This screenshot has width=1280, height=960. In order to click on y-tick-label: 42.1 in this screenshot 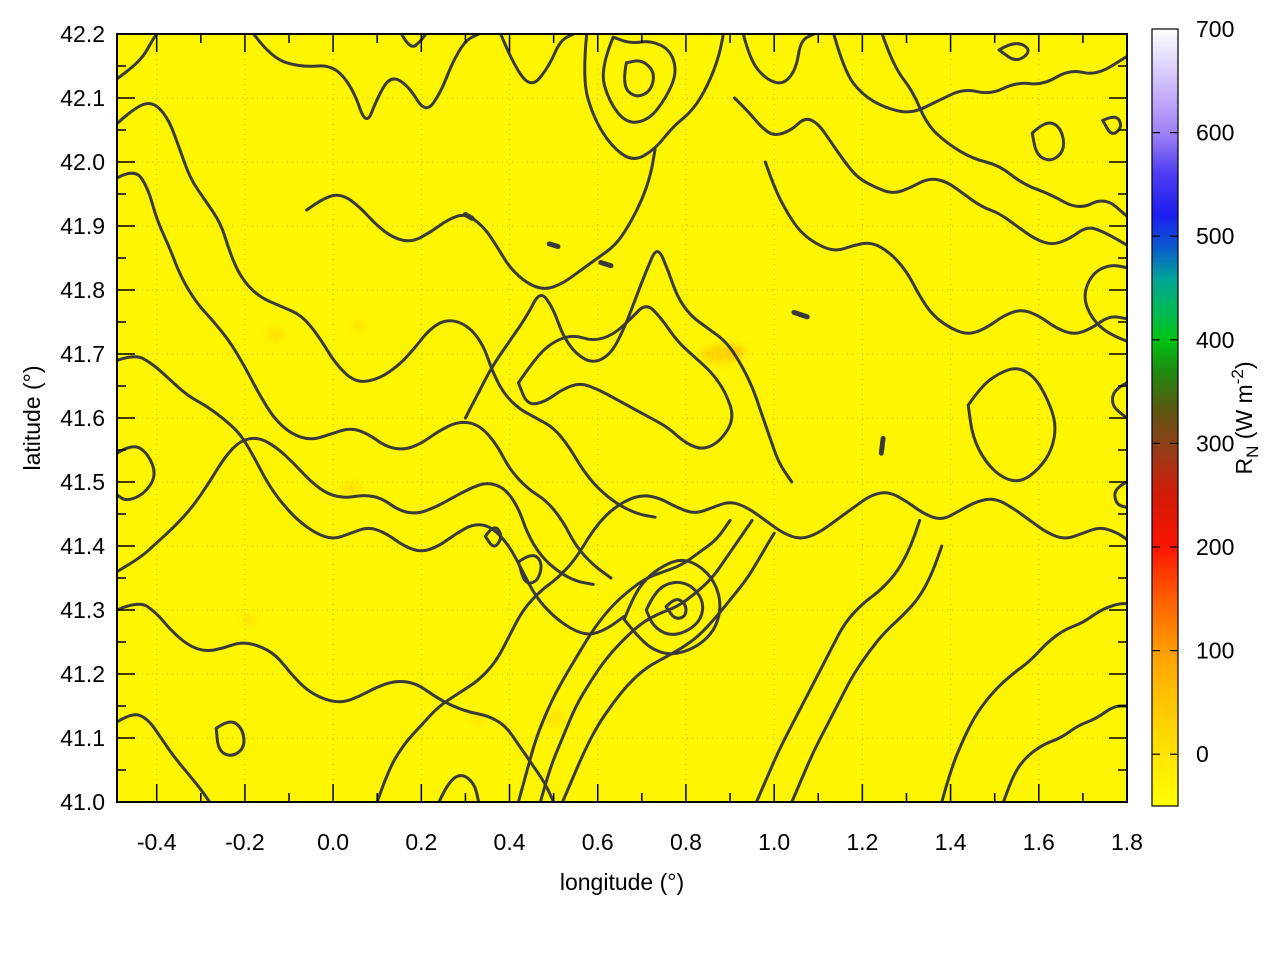, I will do `click(82, 98)`.